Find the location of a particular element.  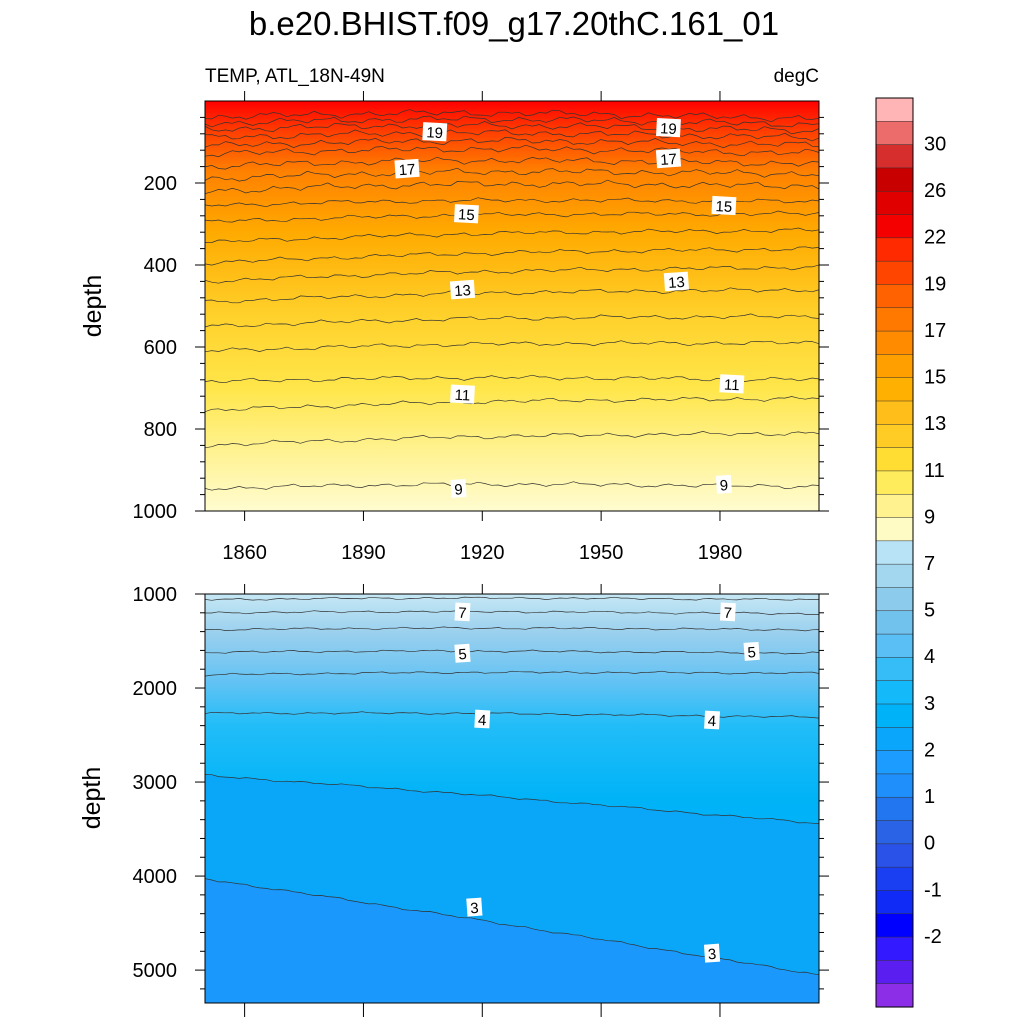

colorbar-tick-label: 4 is located at coordinates (929, 657).